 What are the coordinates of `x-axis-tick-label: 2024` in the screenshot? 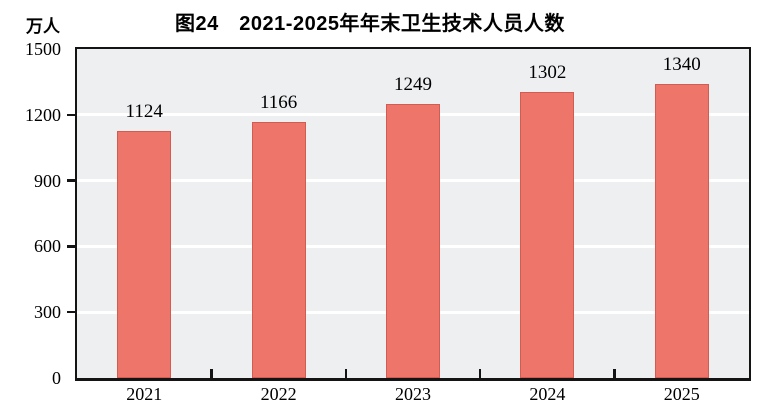 It's located at (547, 394).